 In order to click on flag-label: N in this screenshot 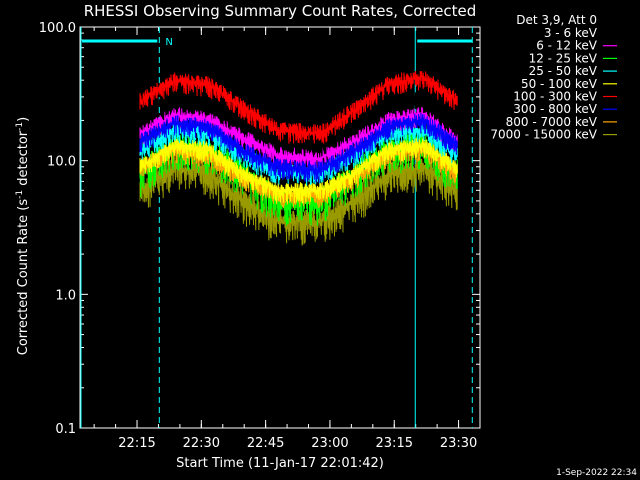, I will do `click(168, 42)`.